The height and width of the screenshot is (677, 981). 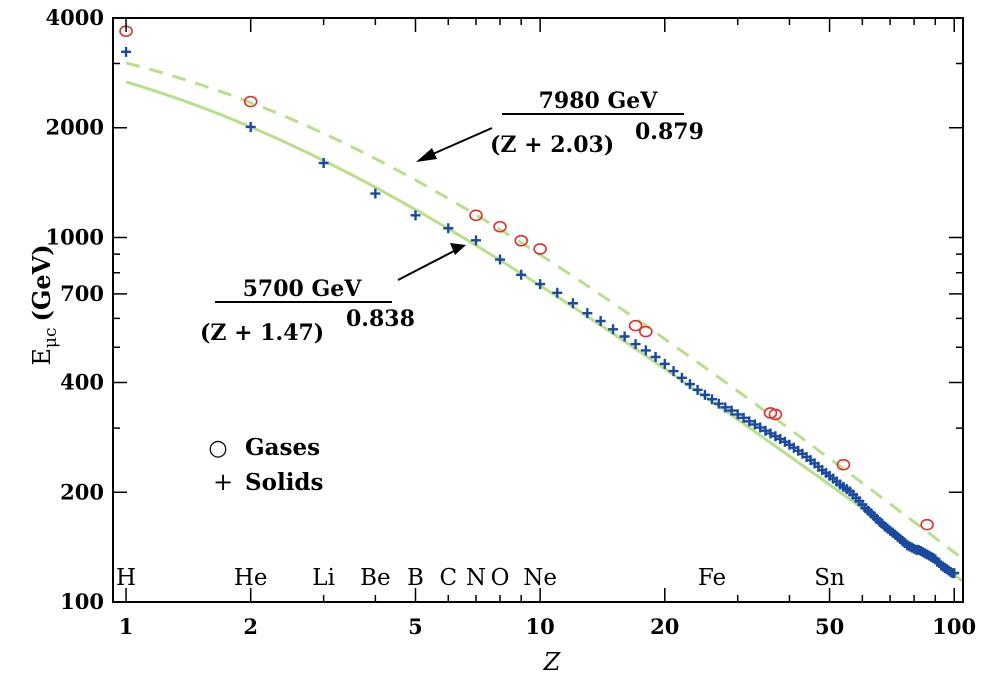 What do you see at coordinates (307, 311) in the screenshot?
I see `fit-formula-solid: 5700 GeV (Z + 1.47) 0.838` at bounding box center [307, 311].